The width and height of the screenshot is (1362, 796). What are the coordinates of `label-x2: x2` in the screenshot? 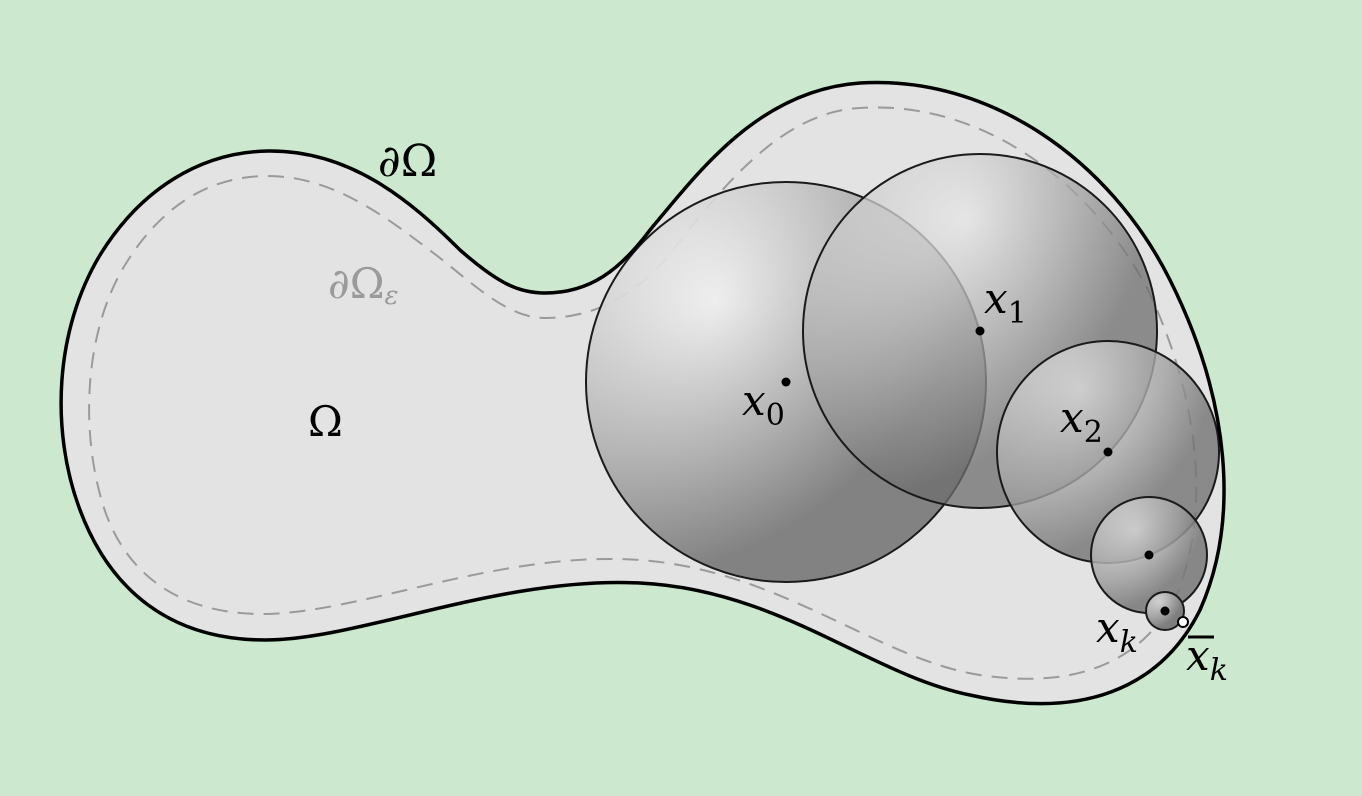 It's located at (1081, 421).